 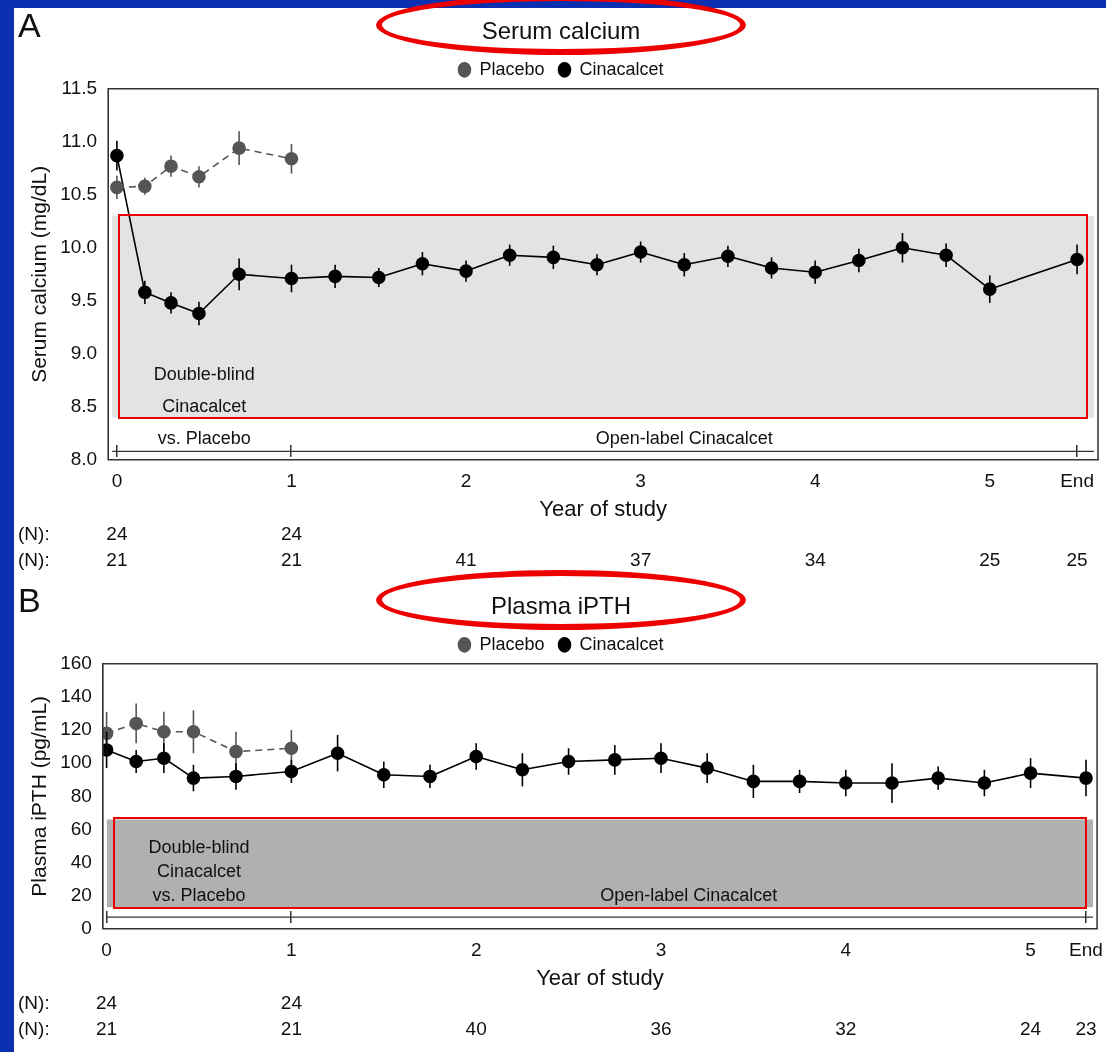 I want to click on y-tick-label: 8.5, so click(x=84, y=406).